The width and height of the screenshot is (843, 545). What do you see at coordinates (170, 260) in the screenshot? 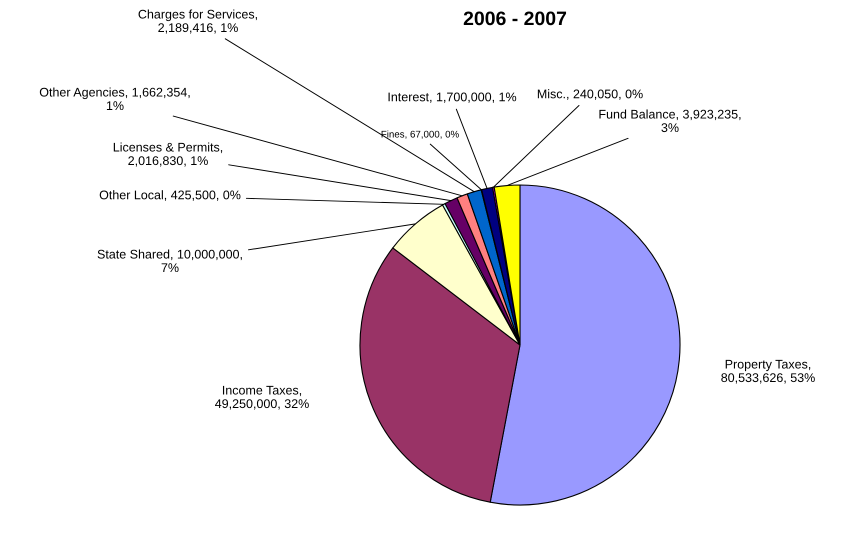
I see `slice-label: State Shared, 10,000,000, 7%` at bounding box center [170, 260].